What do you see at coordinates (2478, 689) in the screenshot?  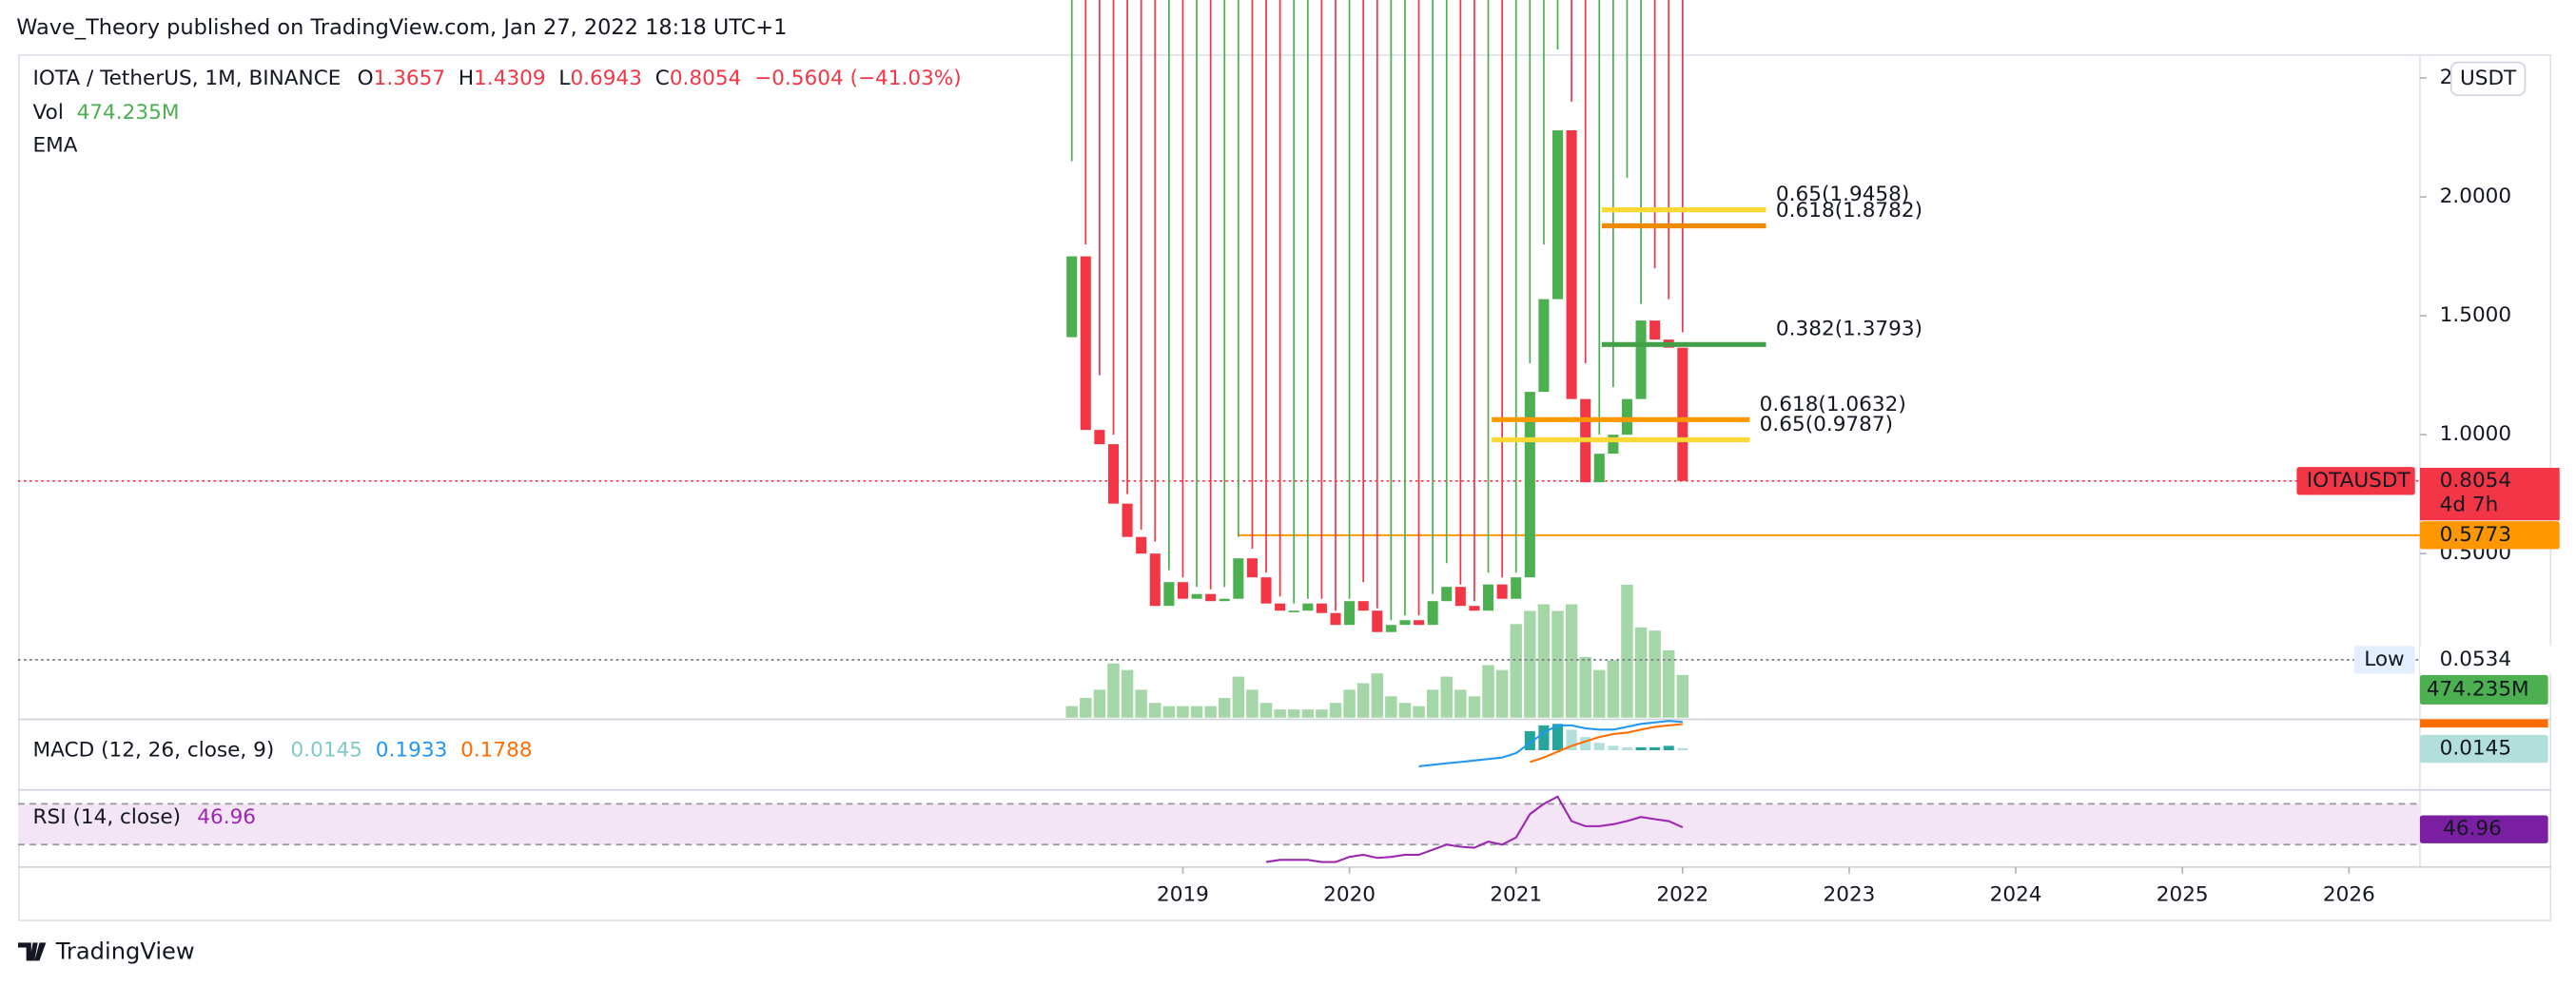 I see `volume-price-label: 474.235M` at bounding box center [2478, 689].